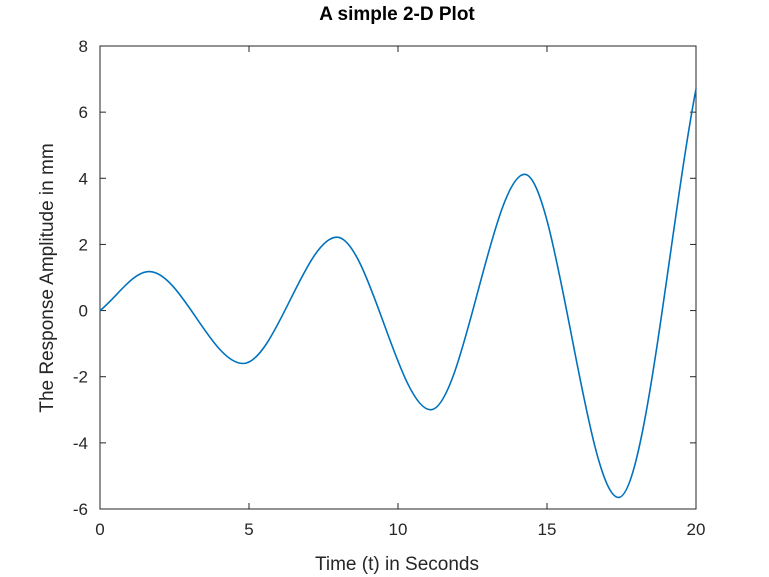 Image resolution: width=769 pixels, height=577 pixels. I want to click on y-tick-label: 8, so click(83, 46).